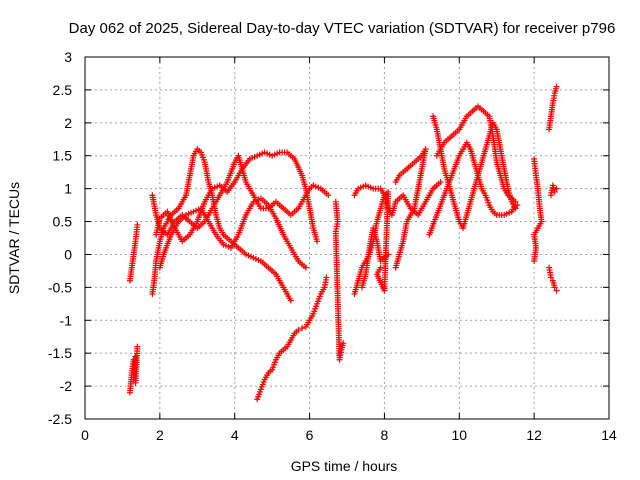 Image resolution: width=640 pixels, height=480 pixels. What do you see at coordinates (63, 222) in the screenshot?
I see `y-tick-label: 0.5` at bounding box center [63, 222].